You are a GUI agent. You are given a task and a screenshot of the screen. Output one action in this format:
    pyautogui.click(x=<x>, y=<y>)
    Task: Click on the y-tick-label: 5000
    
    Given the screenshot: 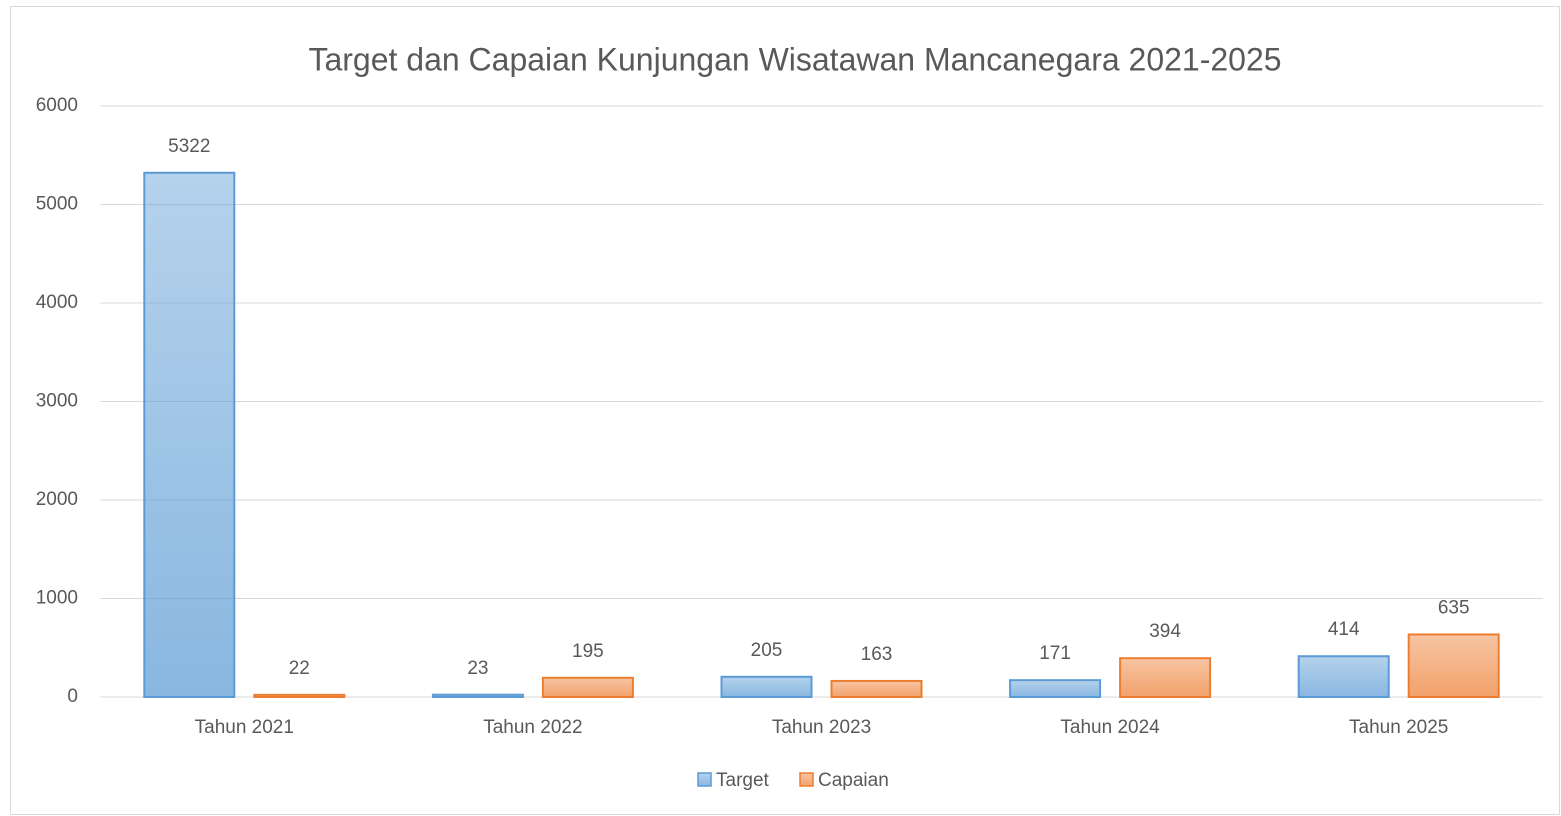 What is the action you would take?
    pyautogui.click(x=57, y=204)
    